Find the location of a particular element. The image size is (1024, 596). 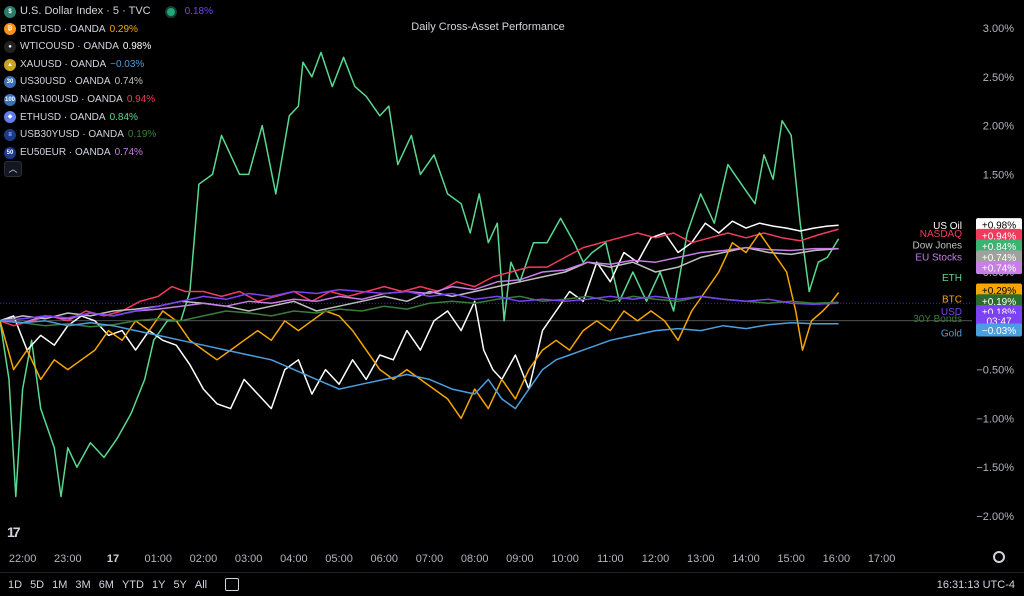

value-badge: +0.74% is located at coordinates (999, 268).